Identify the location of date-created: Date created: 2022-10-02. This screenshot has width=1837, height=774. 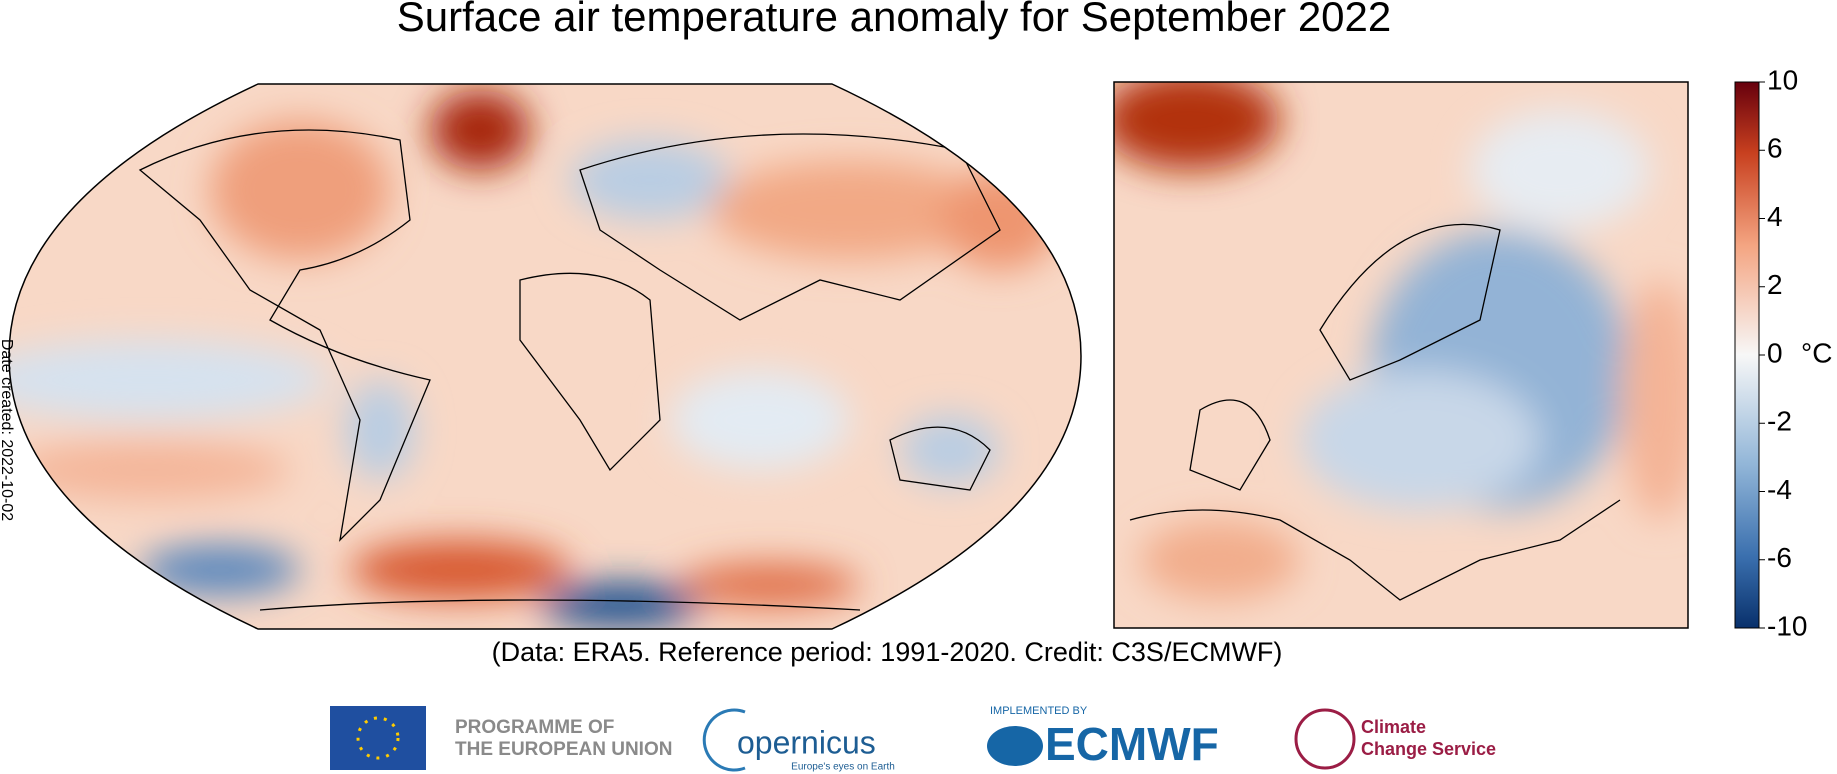
(7, 430).